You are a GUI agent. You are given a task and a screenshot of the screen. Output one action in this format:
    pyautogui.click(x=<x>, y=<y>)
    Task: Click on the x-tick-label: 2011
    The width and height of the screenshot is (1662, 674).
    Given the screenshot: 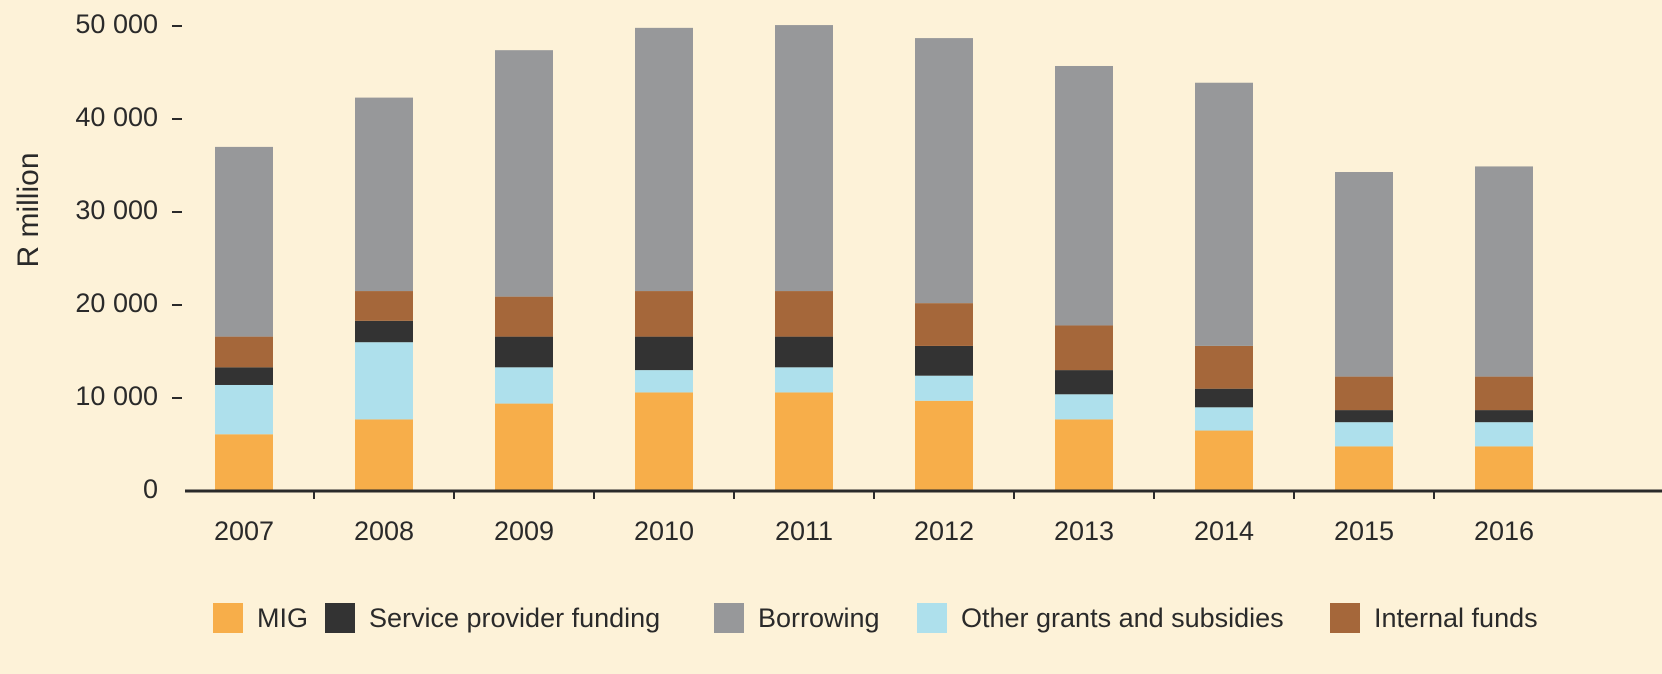 What is the action you would take?
    pyautogui.click(x=804, y=531)
    